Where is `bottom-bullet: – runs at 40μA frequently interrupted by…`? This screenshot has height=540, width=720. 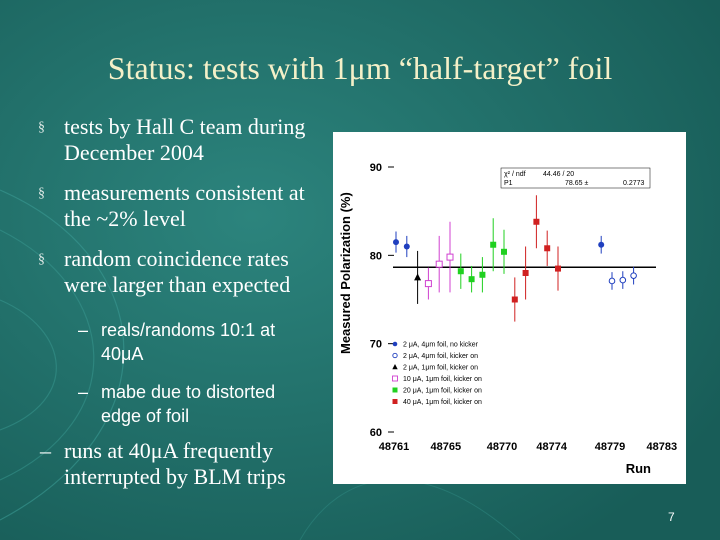
bottom-bullet: – runs at 40μA frequently interrupted by… is located at coordinates (200, 464).